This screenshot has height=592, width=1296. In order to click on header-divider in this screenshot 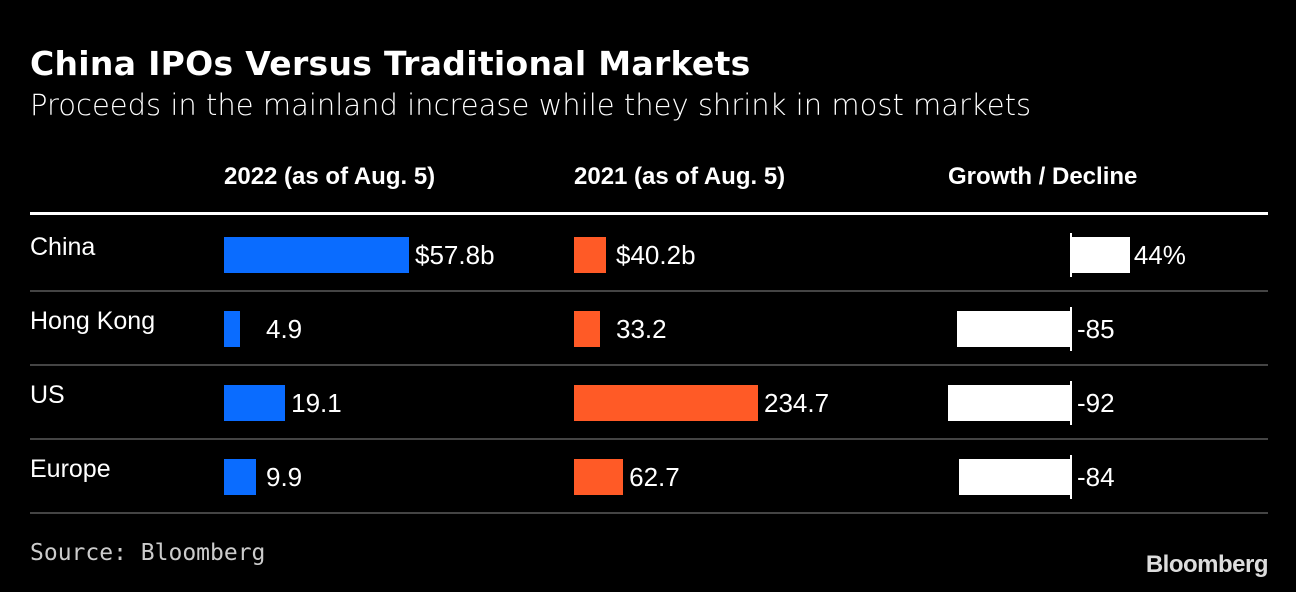, I will do `click(649, 213)`.